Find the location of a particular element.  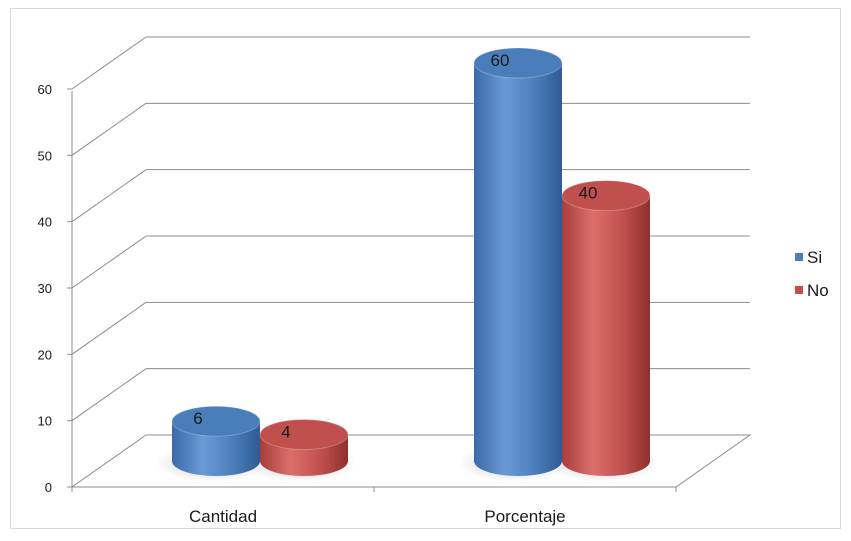

y-tick-label: 40 is located at coordinates (45, 222).